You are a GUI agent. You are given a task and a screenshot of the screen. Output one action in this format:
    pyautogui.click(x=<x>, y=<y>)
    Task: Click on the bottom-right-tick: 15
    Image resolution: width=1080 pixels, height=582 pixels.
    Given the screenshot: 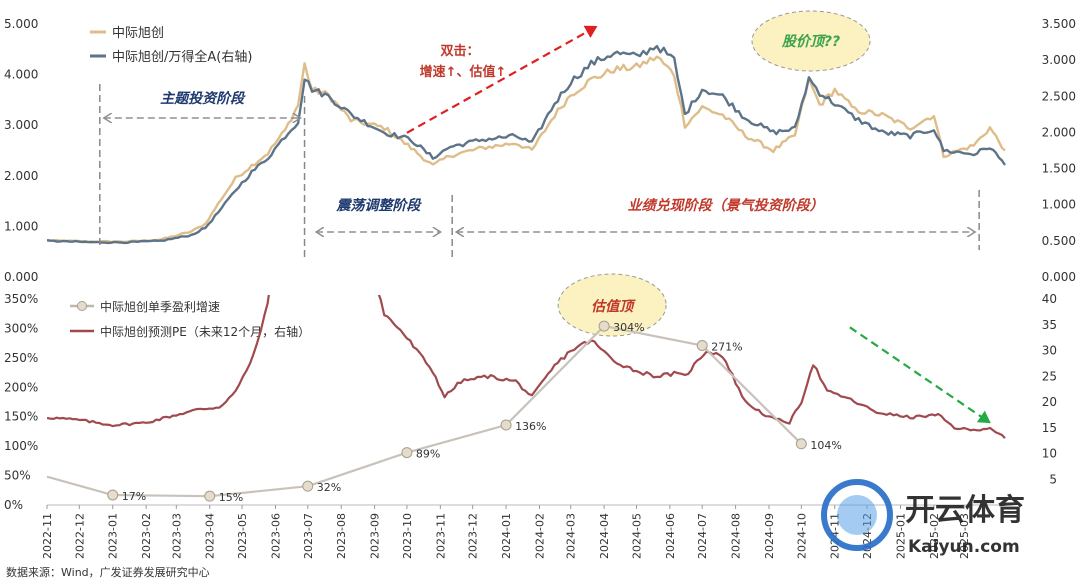 What is the action you would take?
    pyautogui.click(x=1049, y=428)
    